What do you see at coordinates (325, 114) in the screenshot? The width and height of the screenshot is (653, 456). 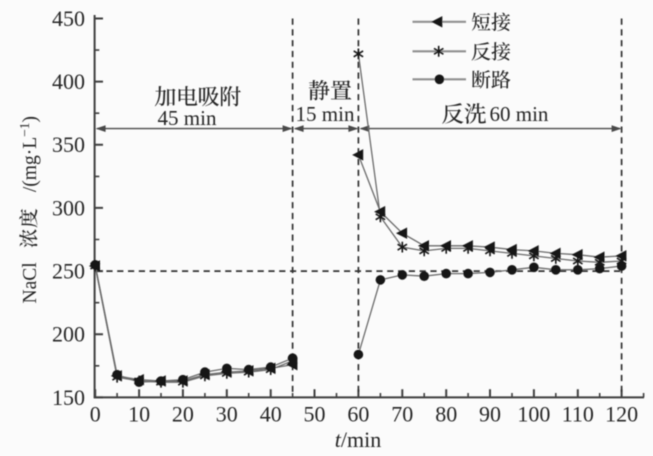 I see `svg-text: 15 min` at bounding box center [325, 114].